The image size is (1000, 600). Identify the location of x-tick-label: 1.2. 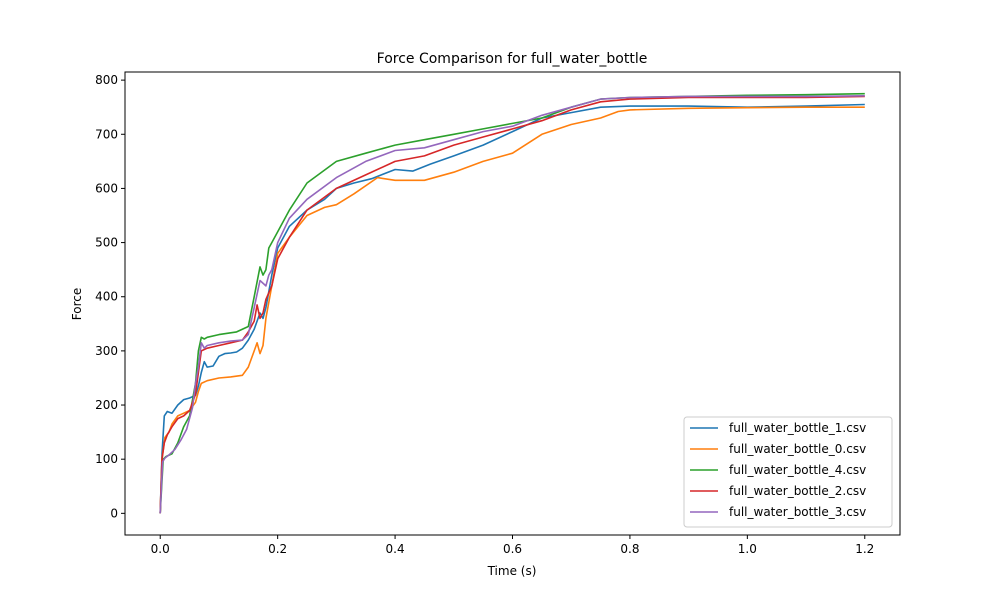
(864, 549).